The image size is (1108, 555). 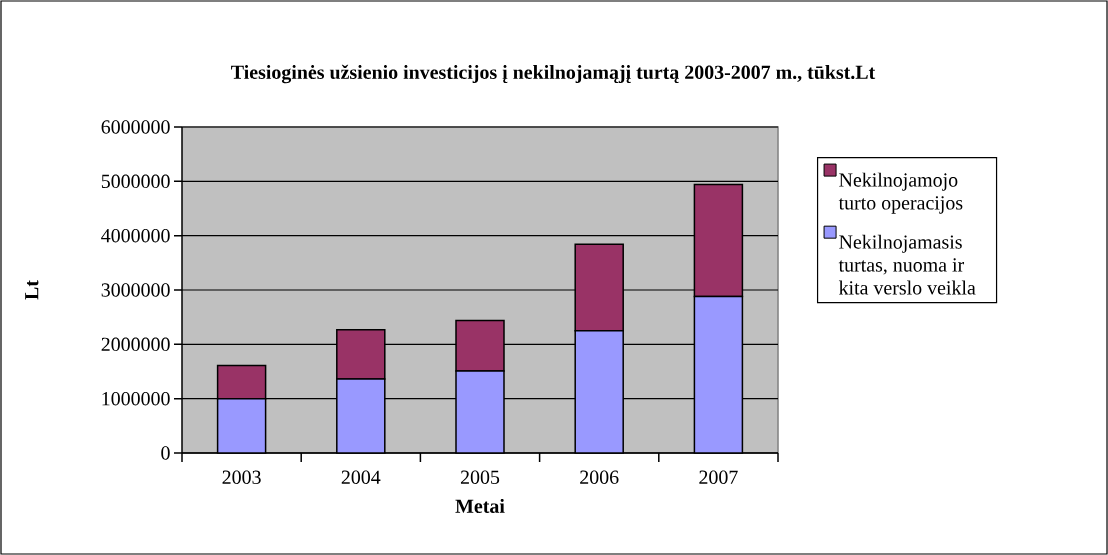 I want to click on y-tick-label: 1000000, so click(x=136, y=398).